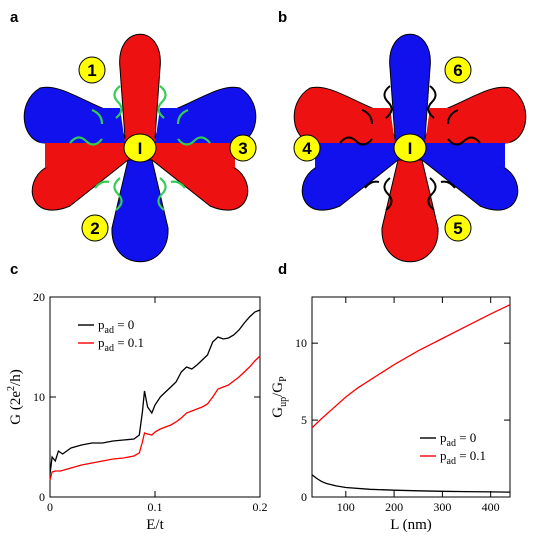 The width and height of the screenshot is (540, 540). Describe the element at coordinates (411, 525) in the screenshot. I see `x-axis-label: L (nm)` at that location.